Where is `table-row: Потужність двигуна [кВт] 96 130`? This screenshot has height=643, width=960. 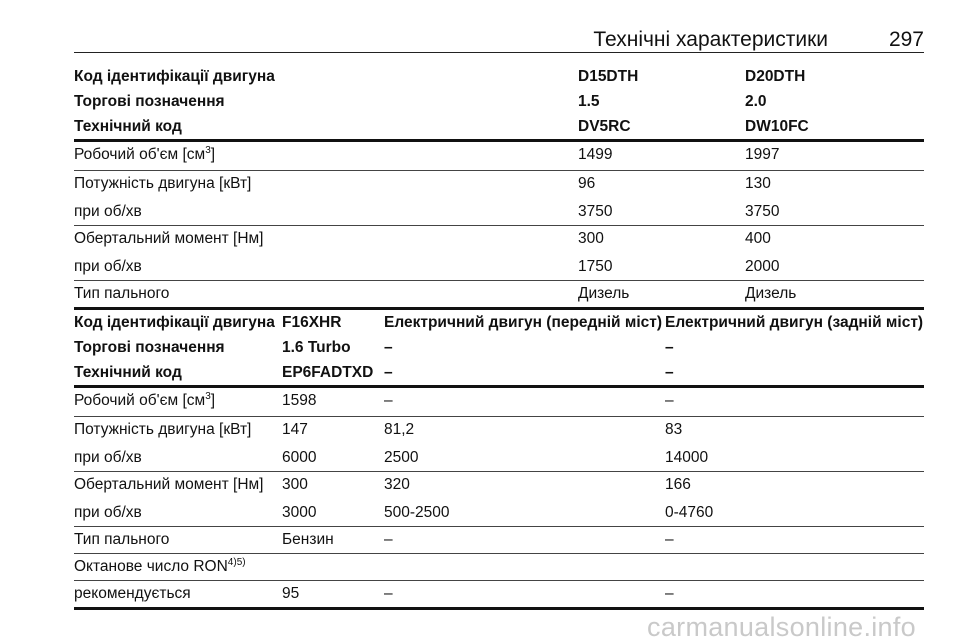
table-row: Потужність двигуна [кВт] 96 130 is located at coordinates (499, 185).